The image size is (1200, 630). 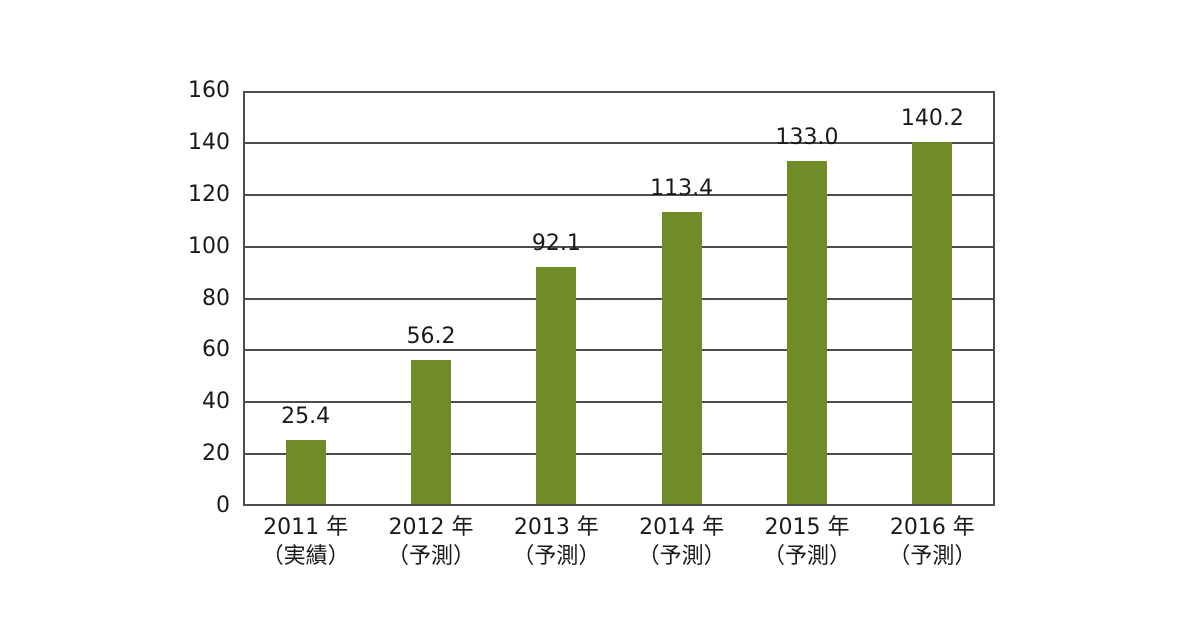 I want to click on bar-value-label: 56.2, so click(x=431, y=337).